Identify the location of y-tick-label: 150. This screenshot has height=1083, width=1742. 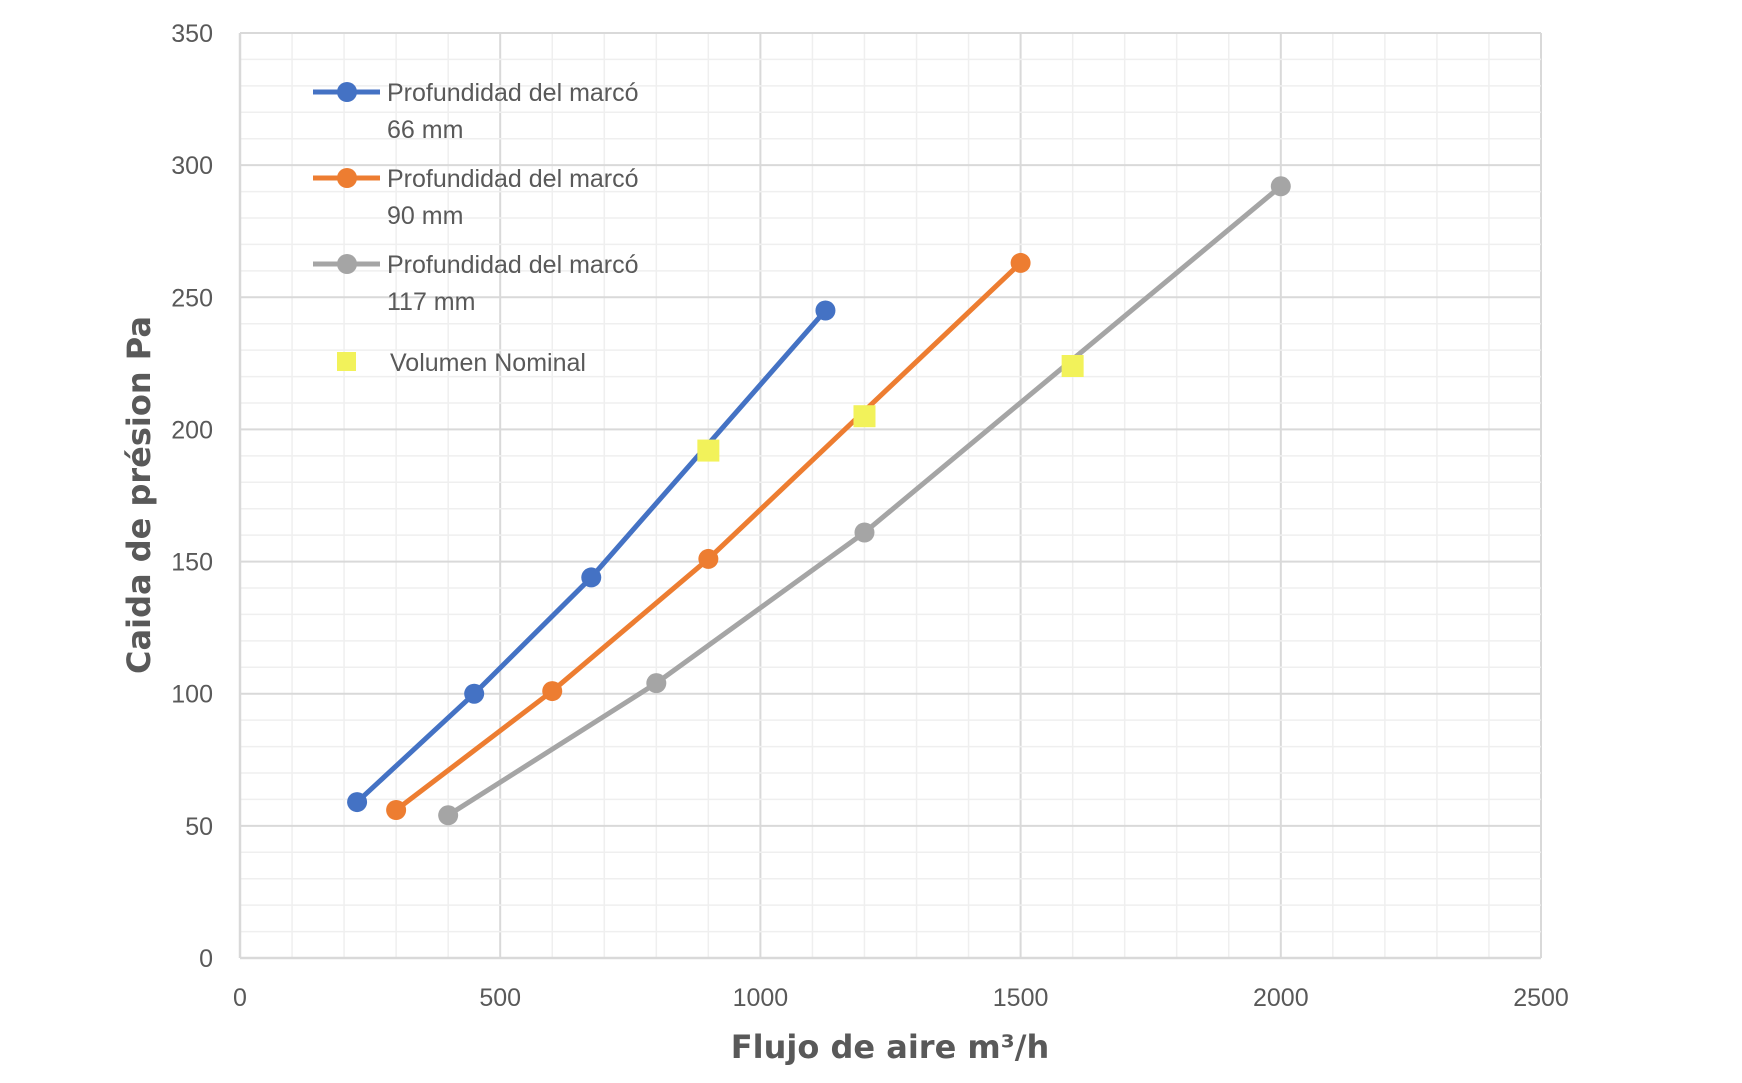
(192, 563).